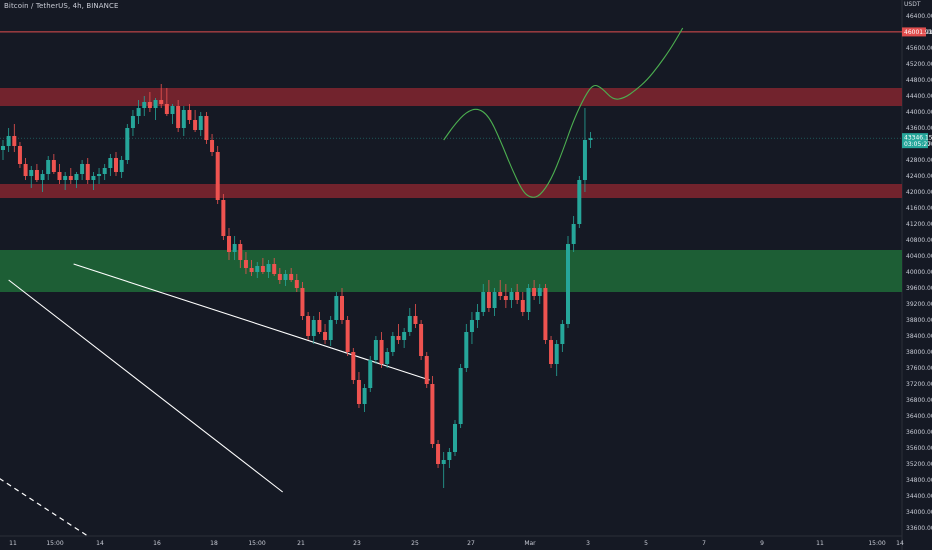  What do you see at coordinates (563, 112) in the screenshot?
I see `projection-line` at bounding box center [563, 112].